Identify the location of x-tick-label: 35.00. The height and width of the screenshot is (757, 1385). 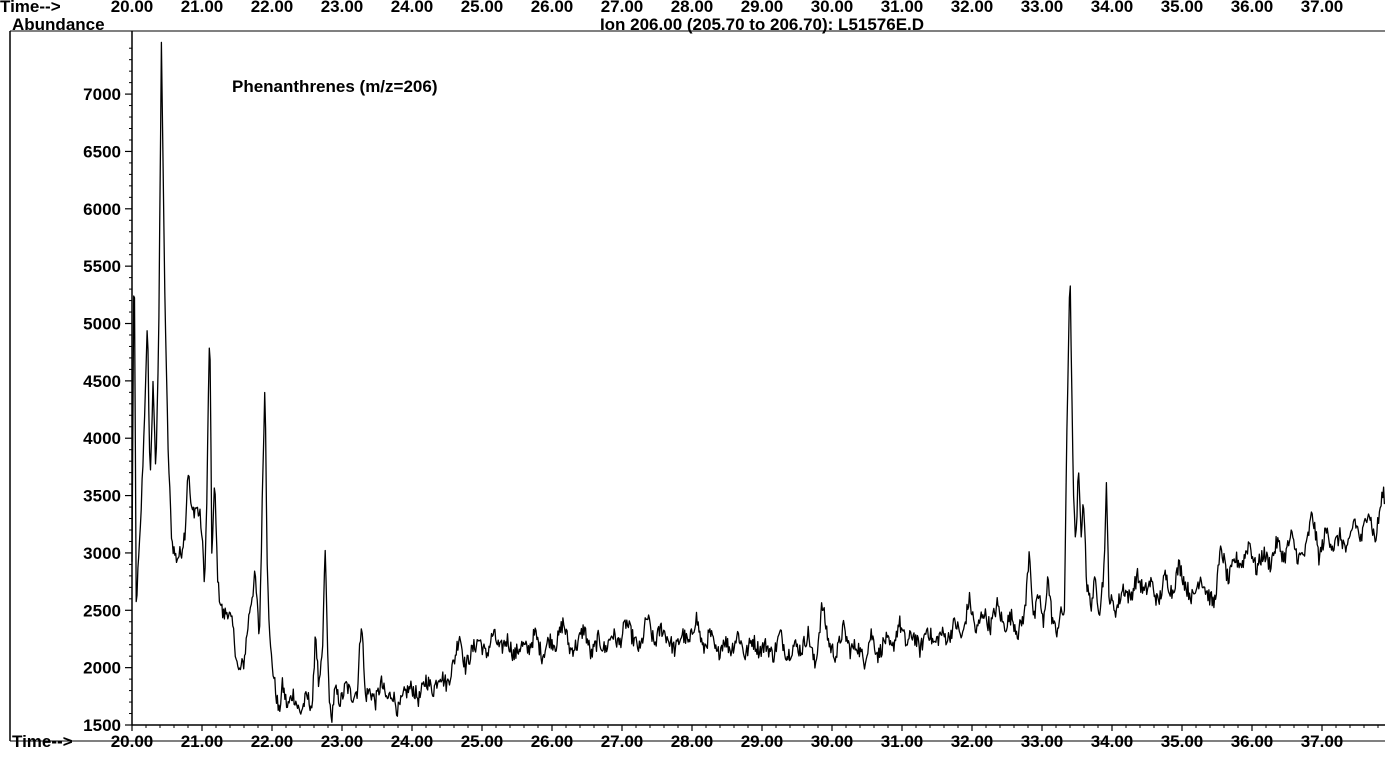
(1182, 741).